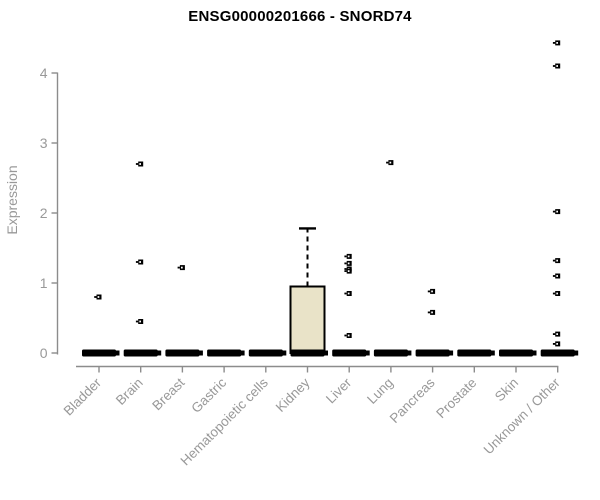  What do you see at coordinates (408, 353) in the screenshot?
I see `median-bar-nub-lung` at bounding box center [408, 353].